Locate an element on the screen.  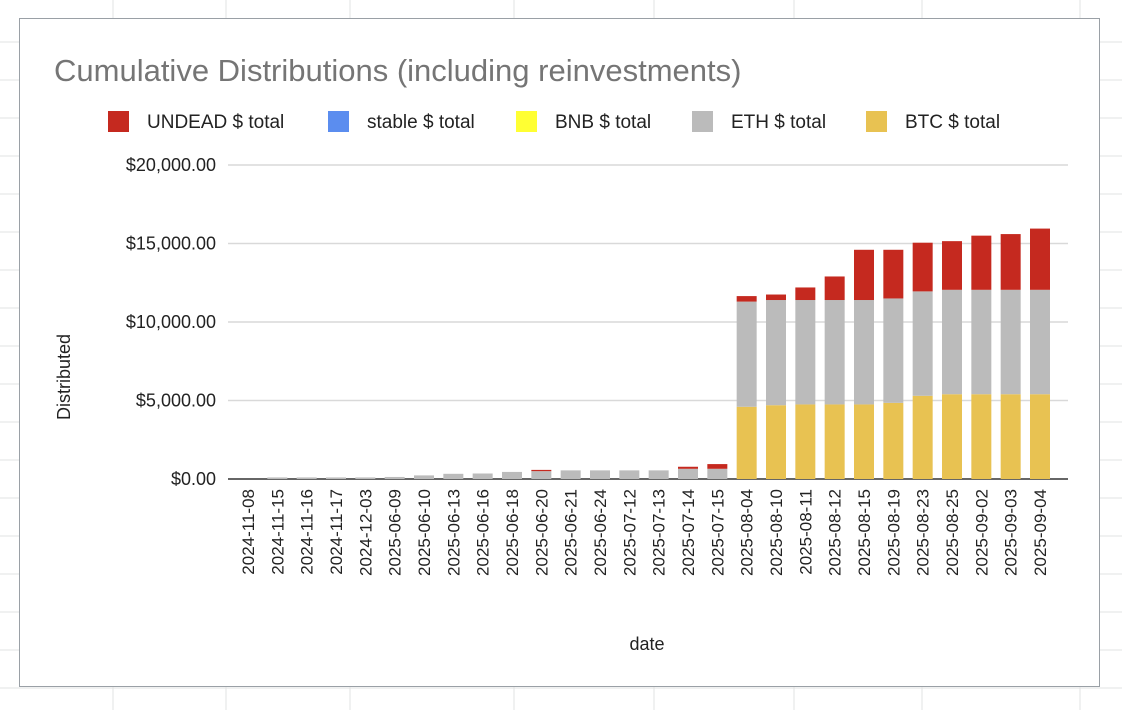
y-axis-title: Distributed is located at coordinates (64, 377).